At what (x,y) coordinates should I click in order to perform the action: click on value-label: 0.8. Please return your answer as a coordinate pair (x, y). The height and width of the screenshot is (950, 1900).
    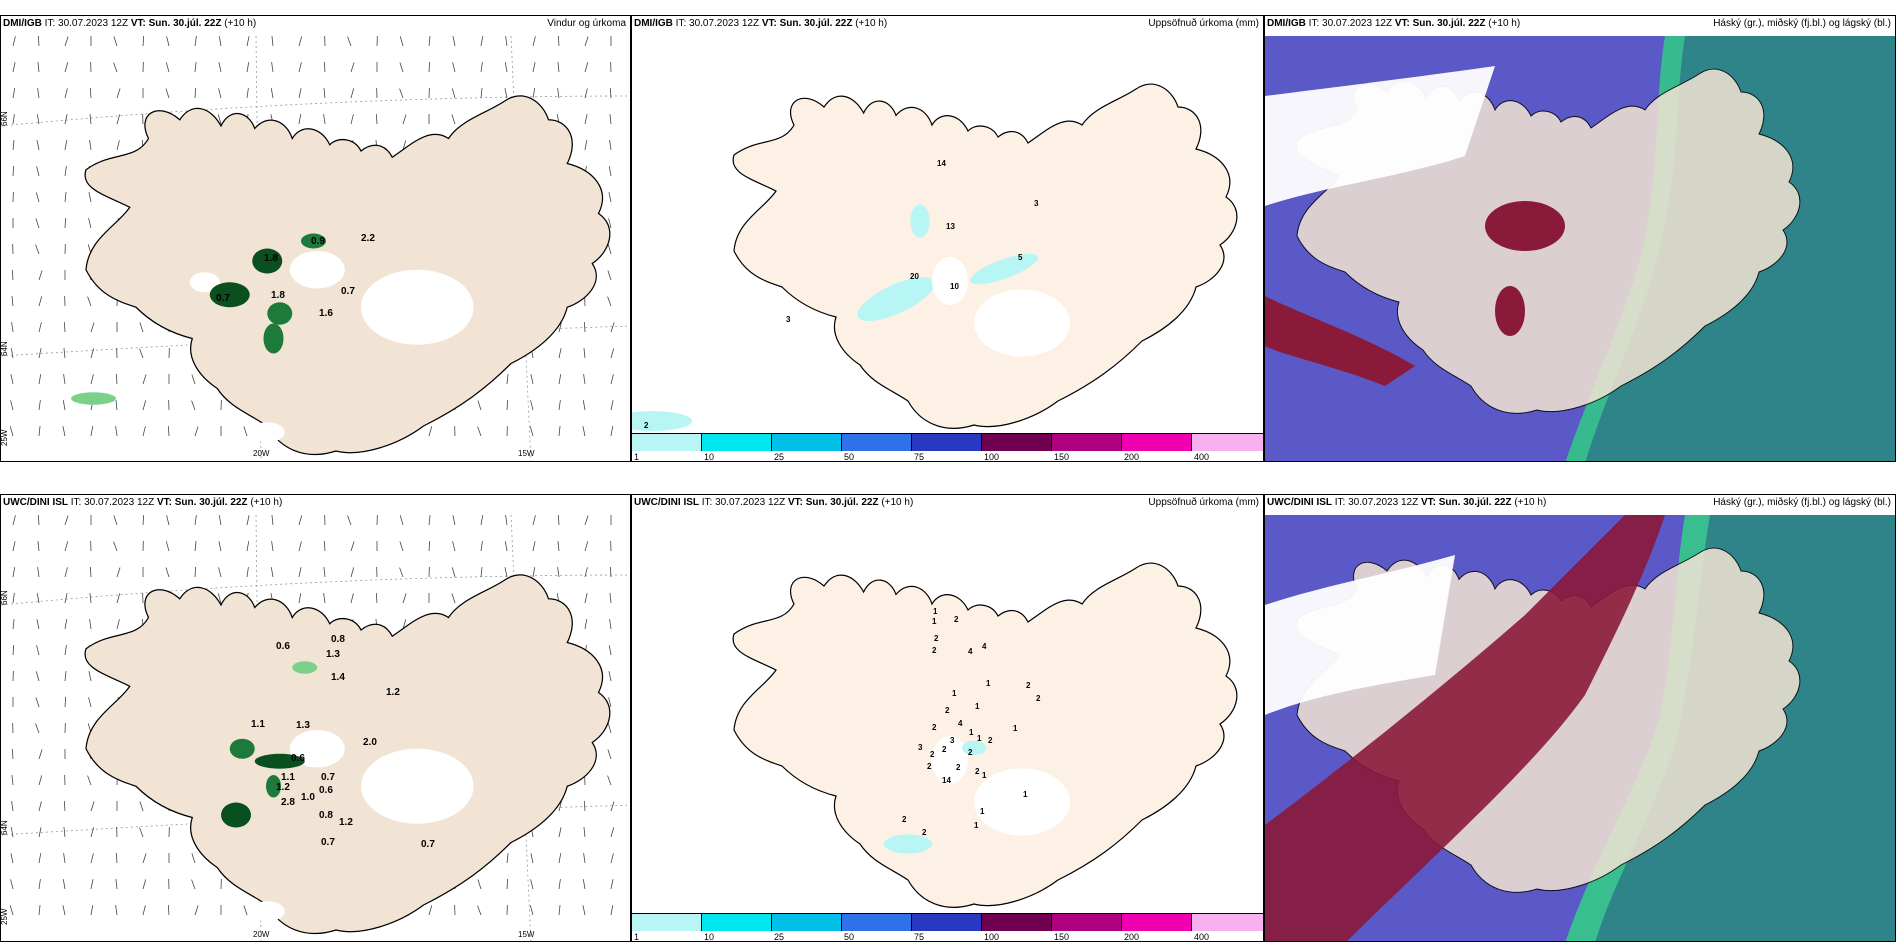
    Looking at the image, I should click on (338, 639).